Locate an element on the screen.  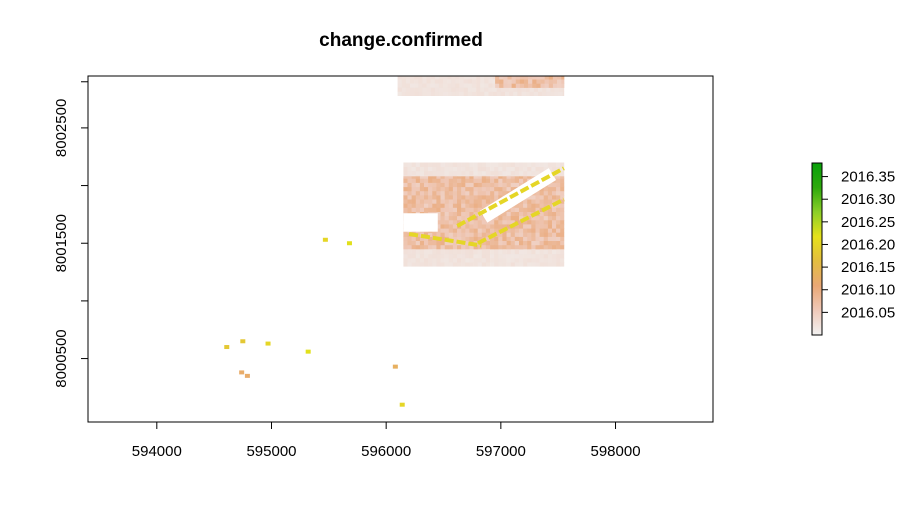
legend-tick-label: 2016.35 is located at coordinates (868, 177).